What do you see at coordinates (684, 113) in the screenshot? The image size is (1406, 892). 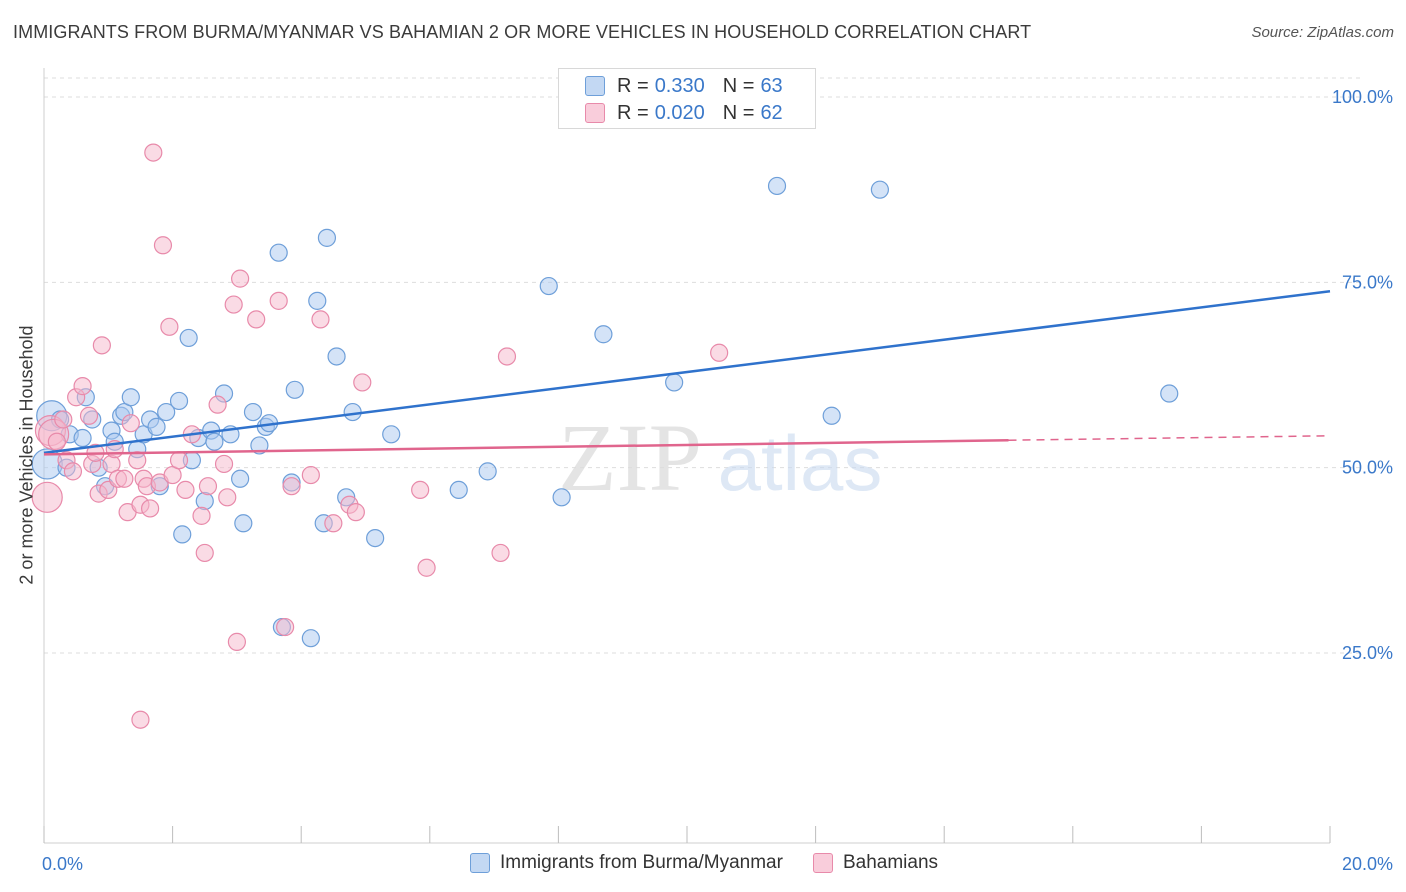 I see `legend-row-pink: R = 0.020 N = 62` at bounding box center [684, 113].